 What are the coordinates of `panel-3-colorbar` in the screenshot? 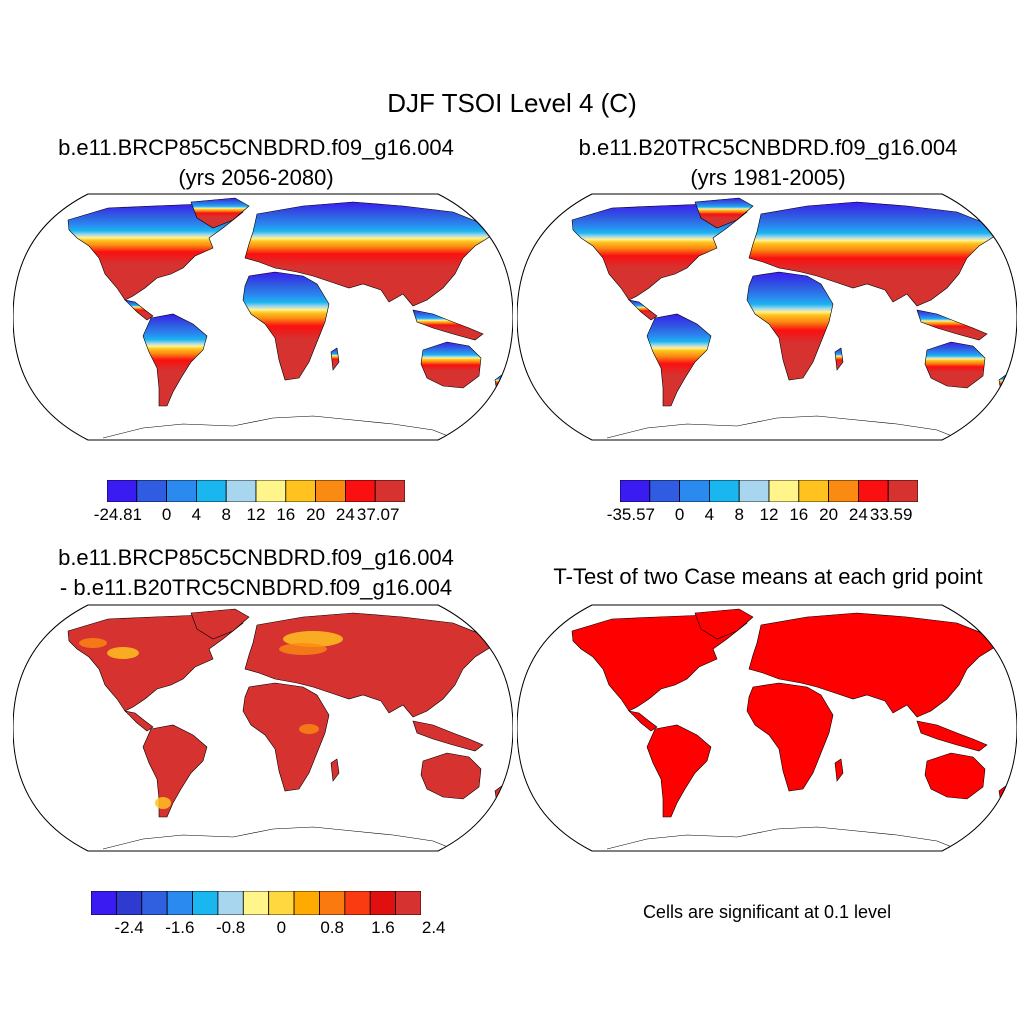 It's located at (256, 903).